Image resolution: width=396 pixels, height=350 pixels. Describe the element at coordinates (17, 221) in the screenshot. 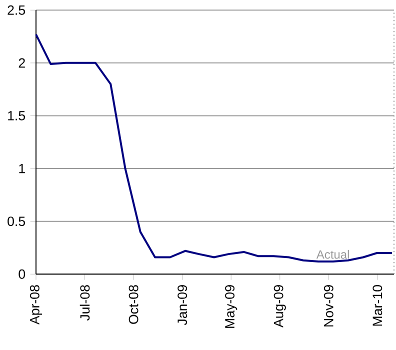

I see `y-tick-label: 0.5` at that location.